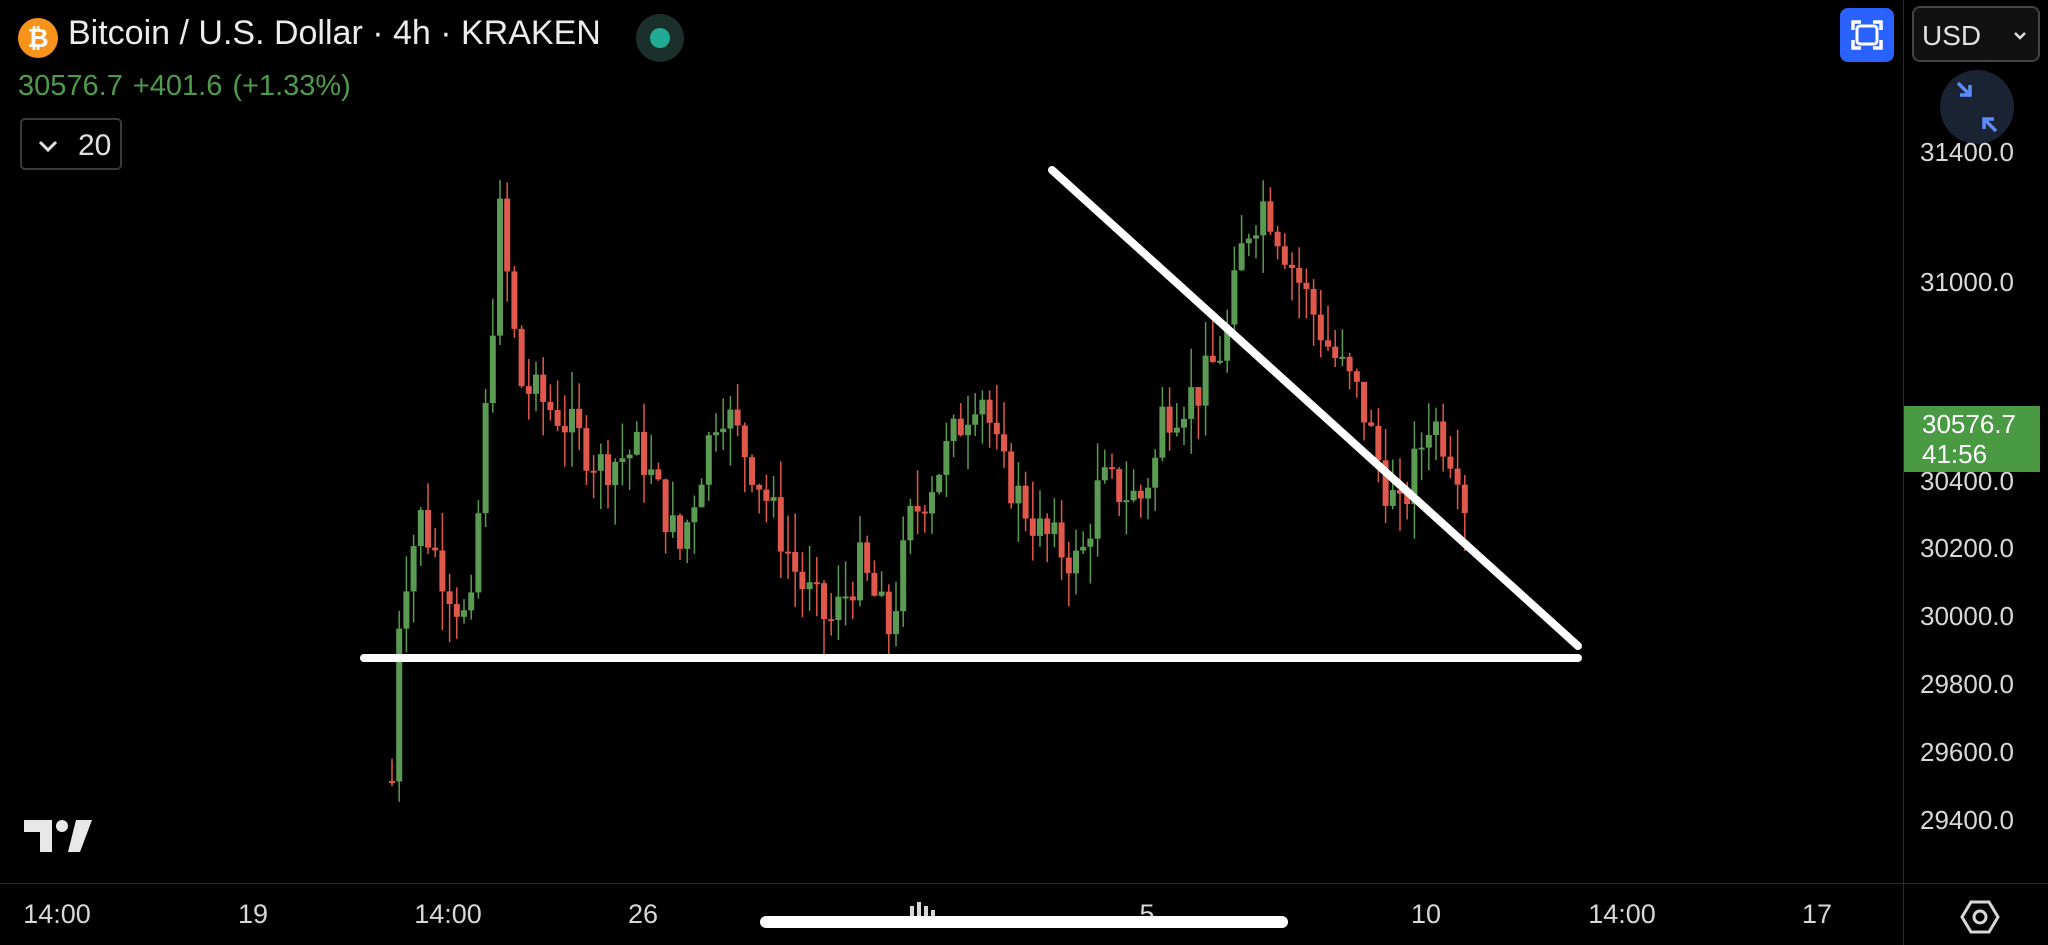  What do you see at coordinates (1955, 454) in the screenshot?
I see `bar-countdown: 41:56` at bounding box center [1955, 454].